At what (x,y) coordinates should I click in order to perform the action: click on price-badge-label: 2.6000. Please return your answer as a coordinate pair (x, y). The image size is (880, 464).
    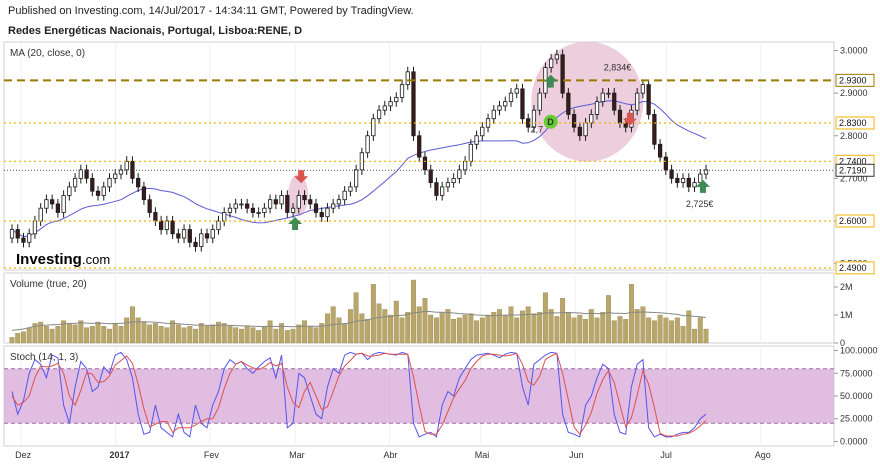
    Looking at the image, I should click on (853, 221).